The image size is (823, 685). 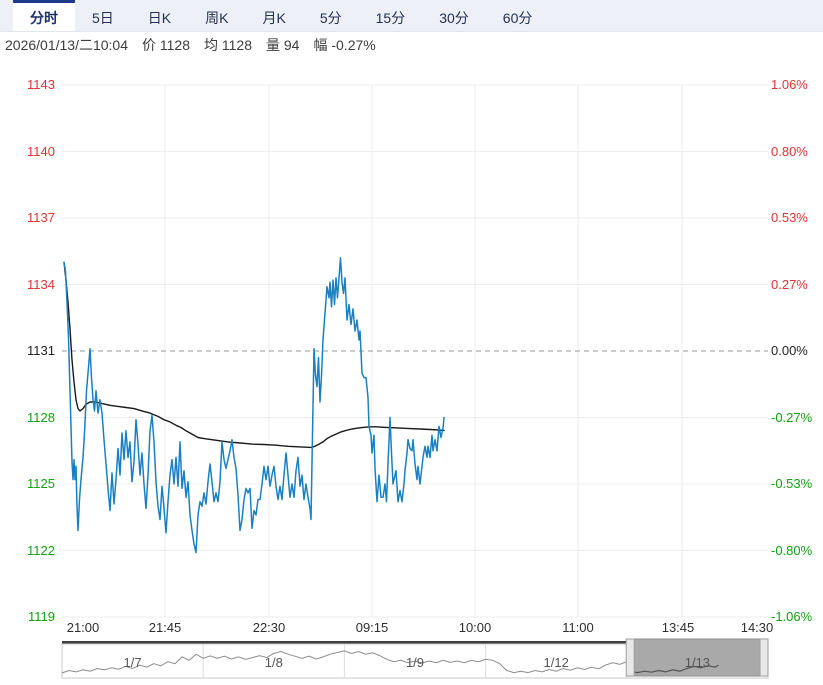 What do you see at coordinates (165, 627) in the screenshot?
I see `x-axis-label: 21:45` at bounding box center [165, 627].